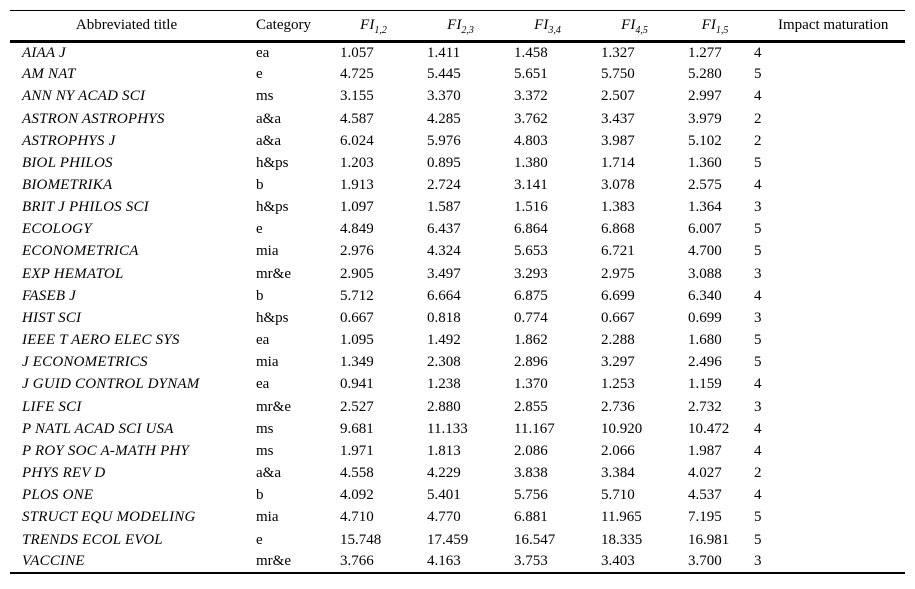 The width and height of the screenshot is (915, 589). Describe the element at coordinates (618, 140) in the screenshot. I see `fi-4-5-cell: 3.987` at that location.